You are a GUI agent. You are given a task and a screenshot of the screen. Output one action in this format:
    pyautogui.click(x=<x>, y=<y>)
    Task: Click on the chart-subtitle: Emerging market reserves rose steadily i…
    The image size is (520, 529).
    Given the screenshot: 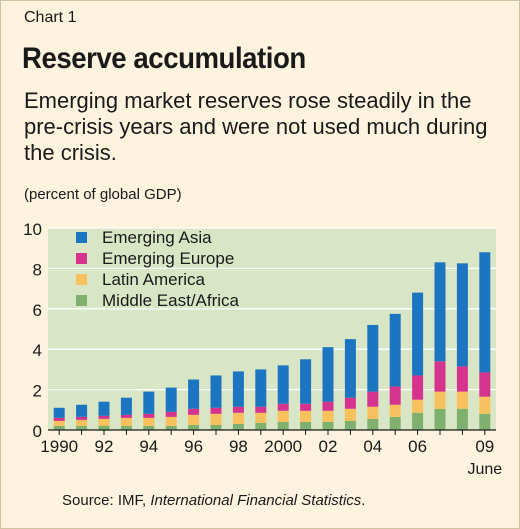 What is the action you would take?
    pyautogui.click(x=256, y=126)
    